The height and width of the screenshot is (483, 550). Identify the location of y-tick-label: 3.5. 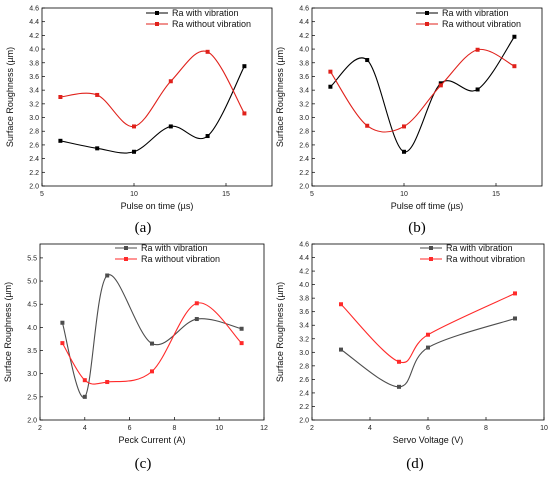
(32, 351).